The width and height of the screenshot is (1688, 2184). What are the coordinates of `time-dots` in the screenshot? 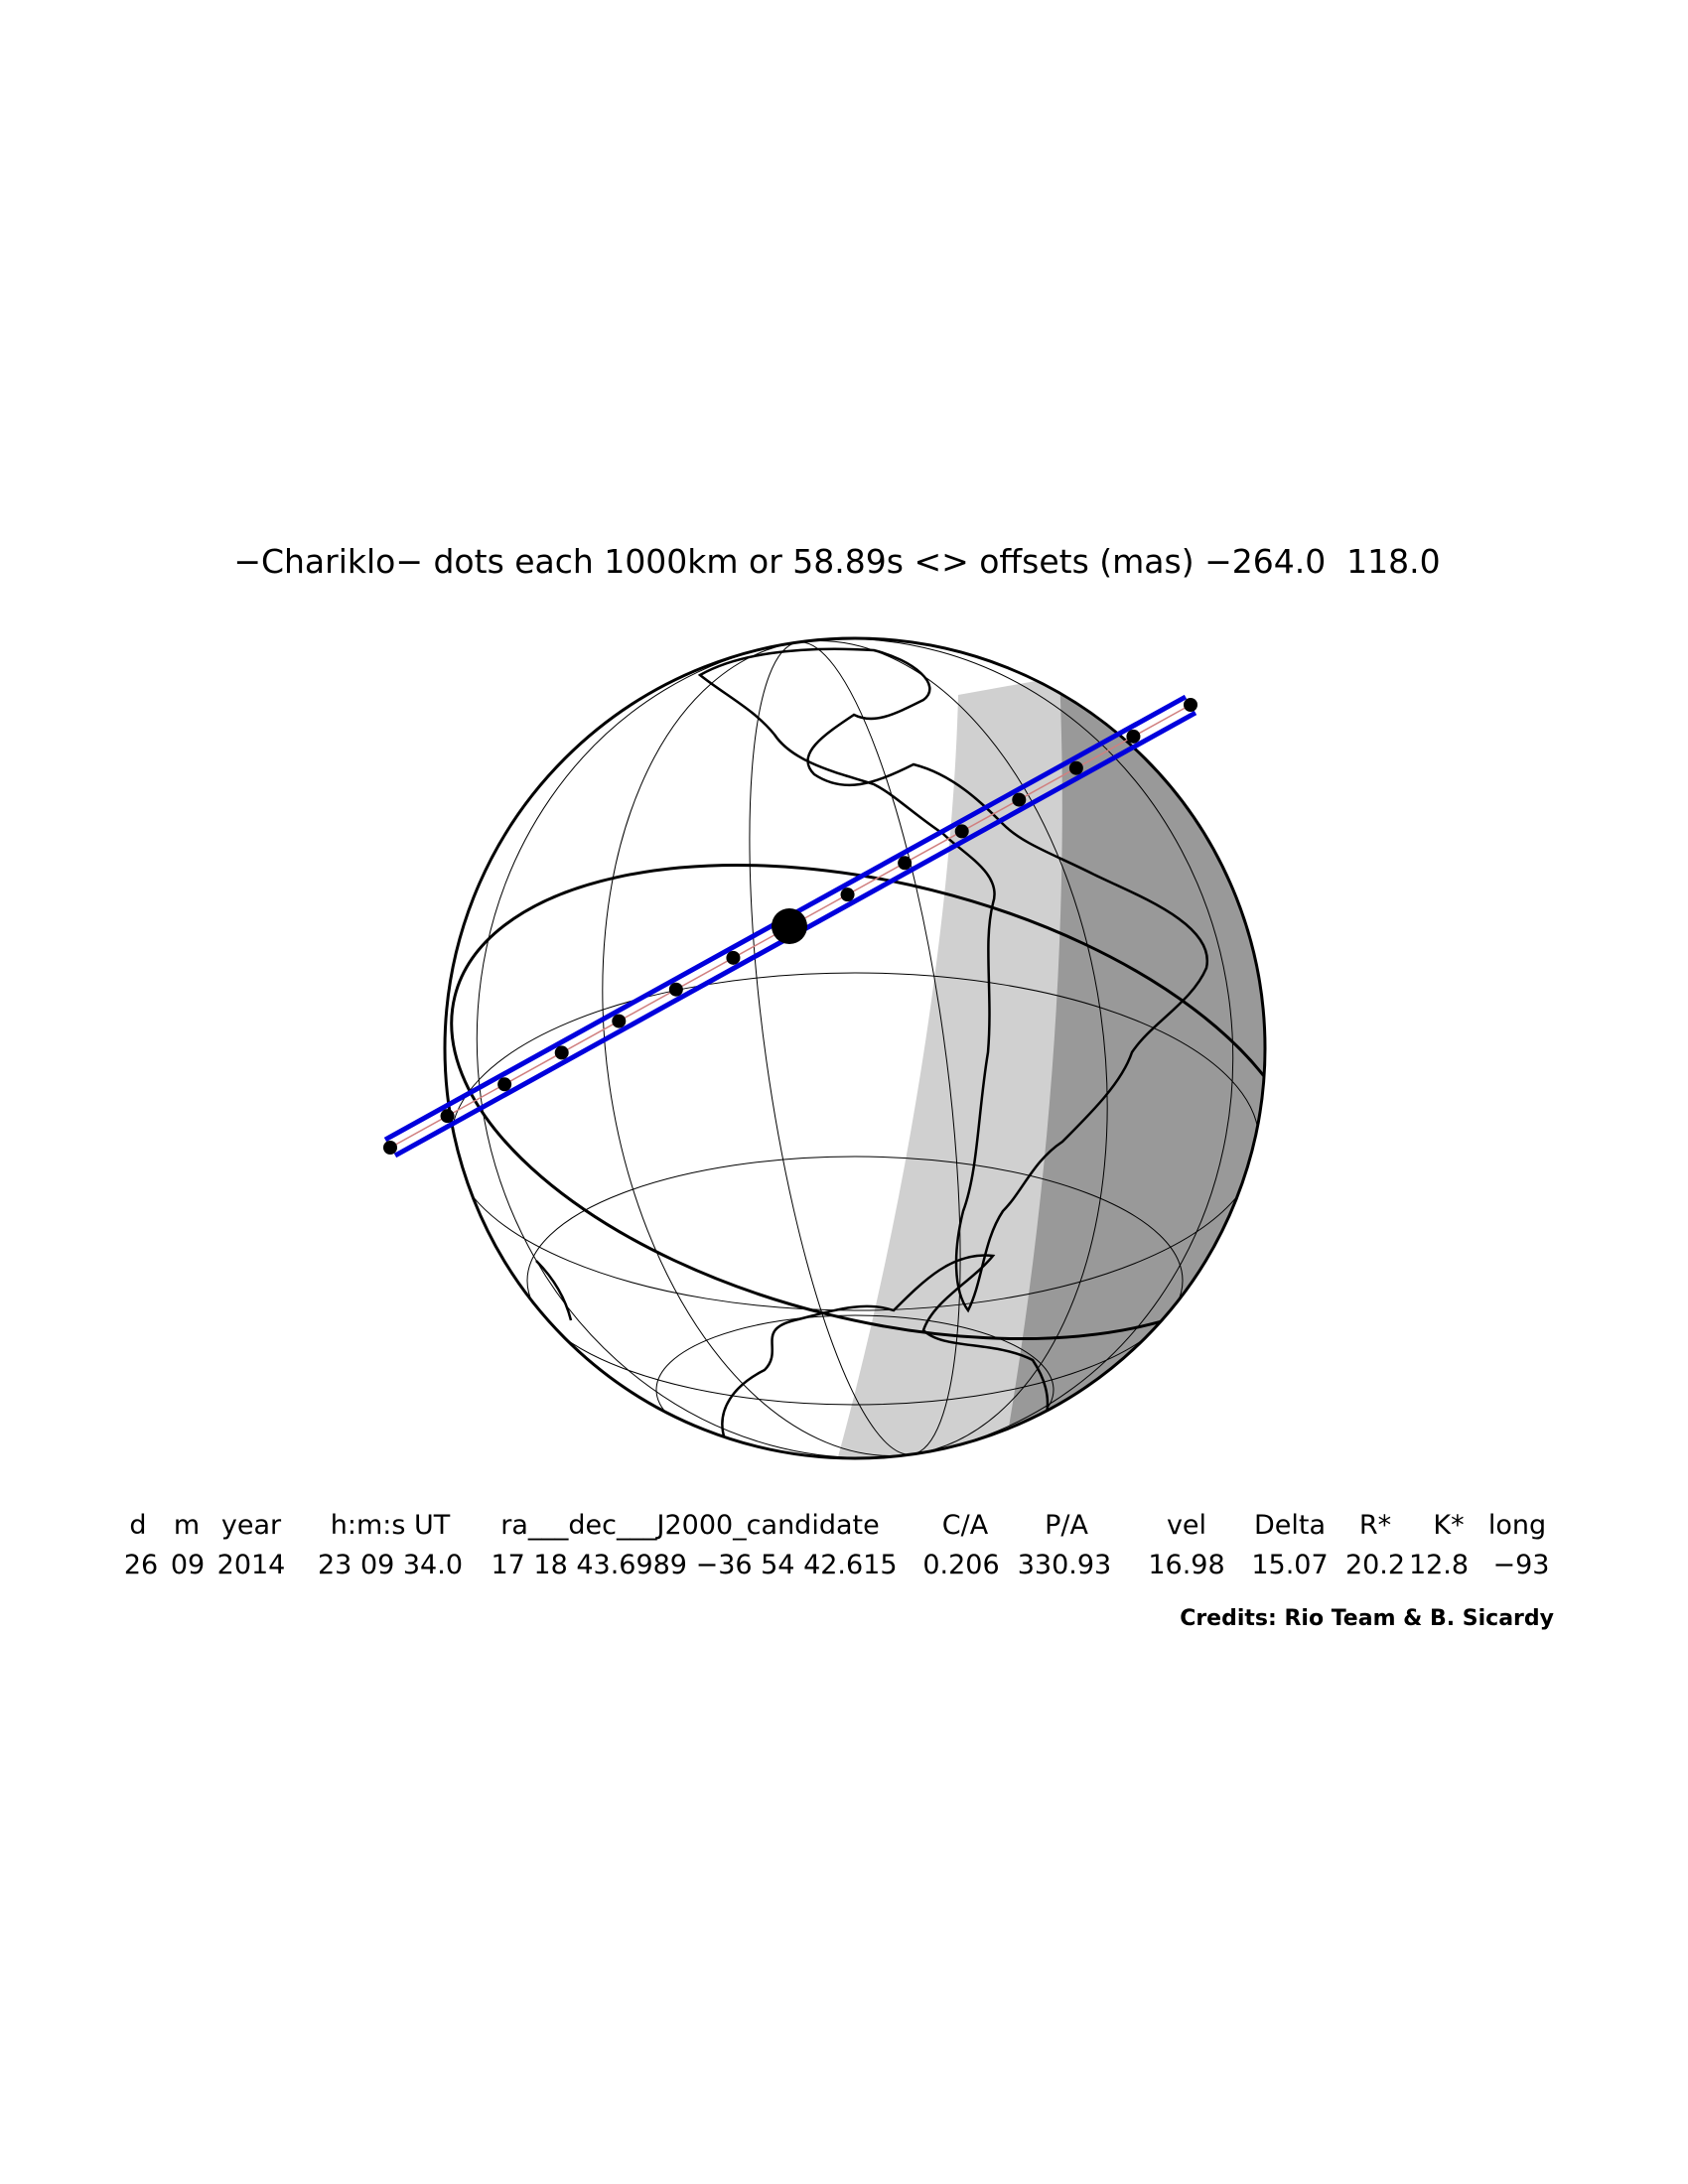 It's located at (790, 926).